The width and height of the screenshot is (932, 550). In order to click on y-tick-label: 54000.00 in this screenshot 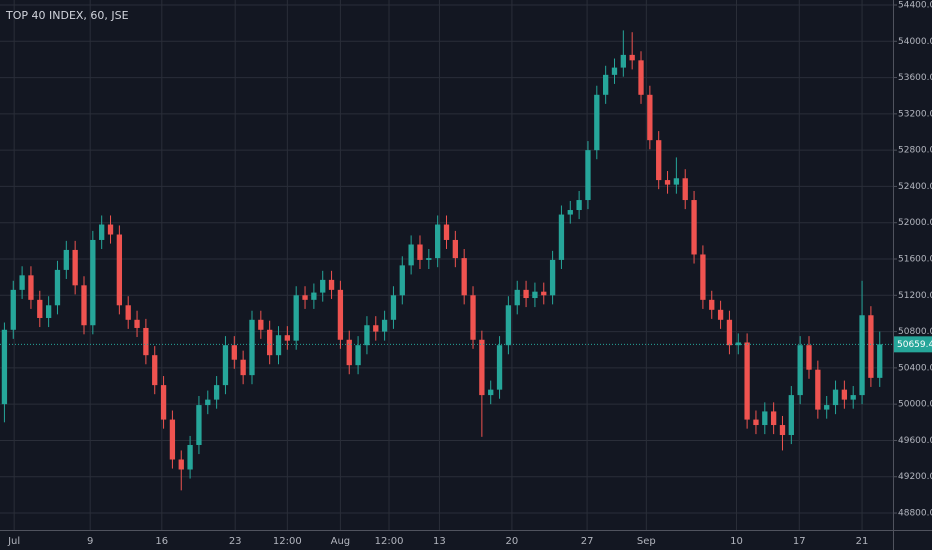, I will do `click(915, 42)`.